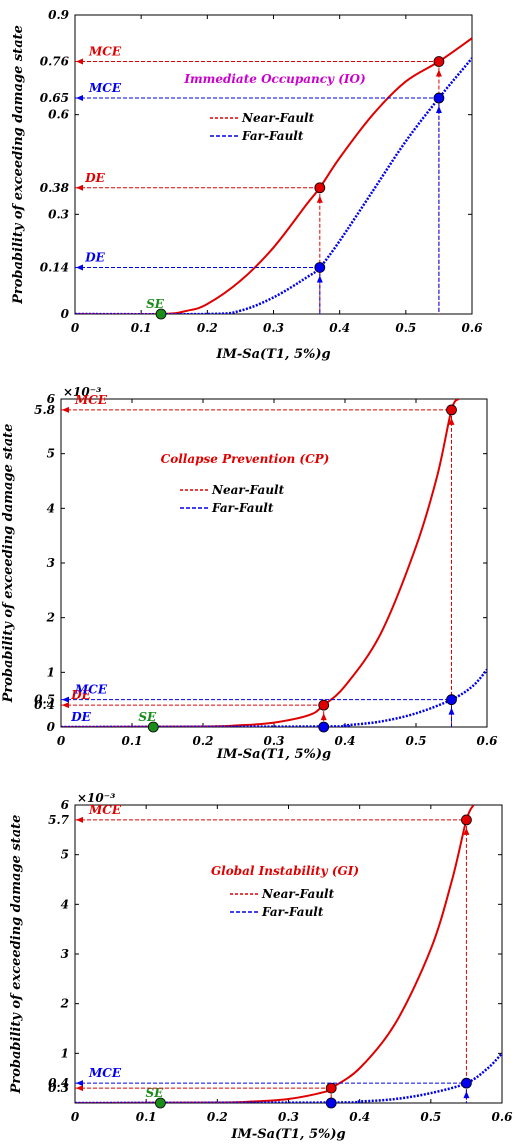  Describe the element at coordinates (59, 15) in the screenshot. I see `y-tick-label: 0.9` at that location.